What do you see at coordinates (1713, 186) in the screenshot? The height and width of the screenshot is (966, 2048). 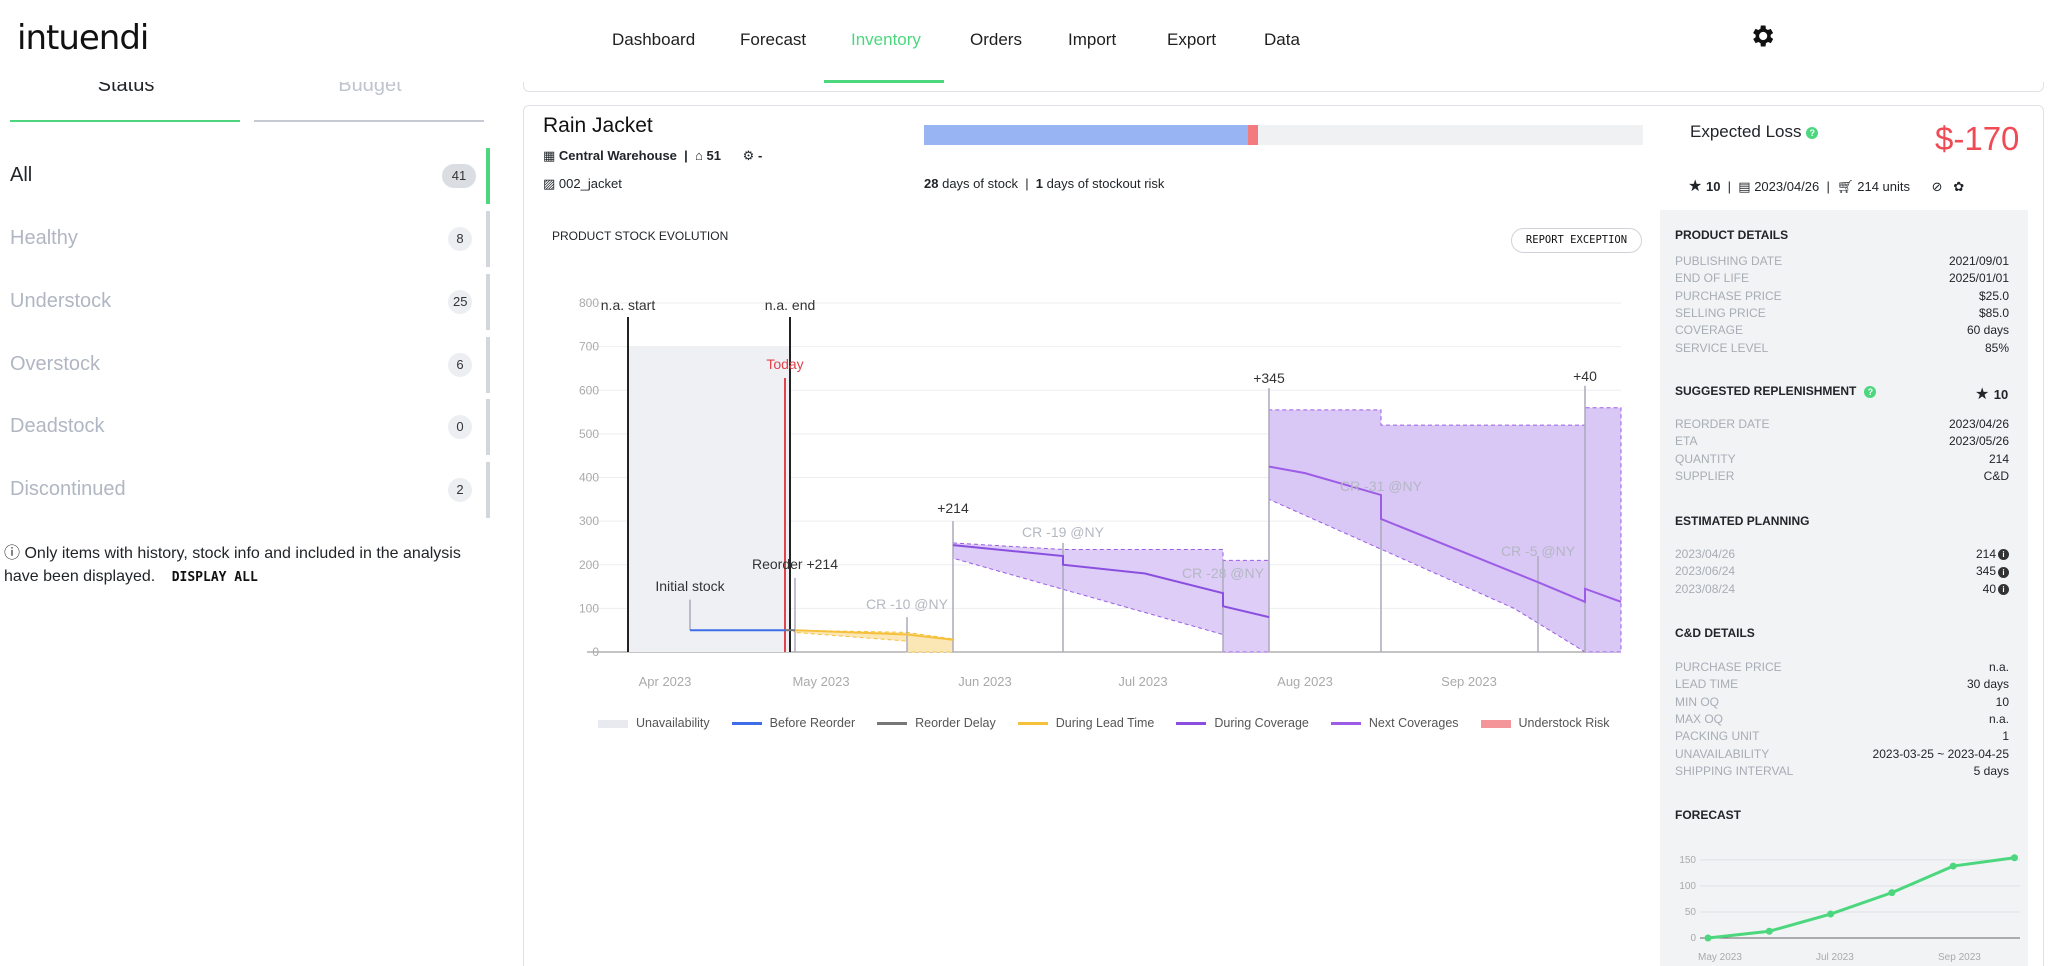 I see `priority-value: 10` at bounding box center [1713, 186].